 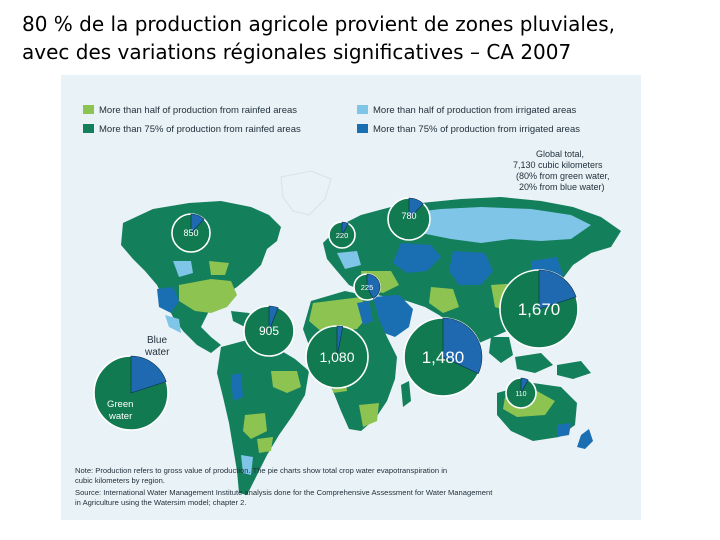 I want to click on pie-label-middle-east: 225, so click(x=367, y=287).